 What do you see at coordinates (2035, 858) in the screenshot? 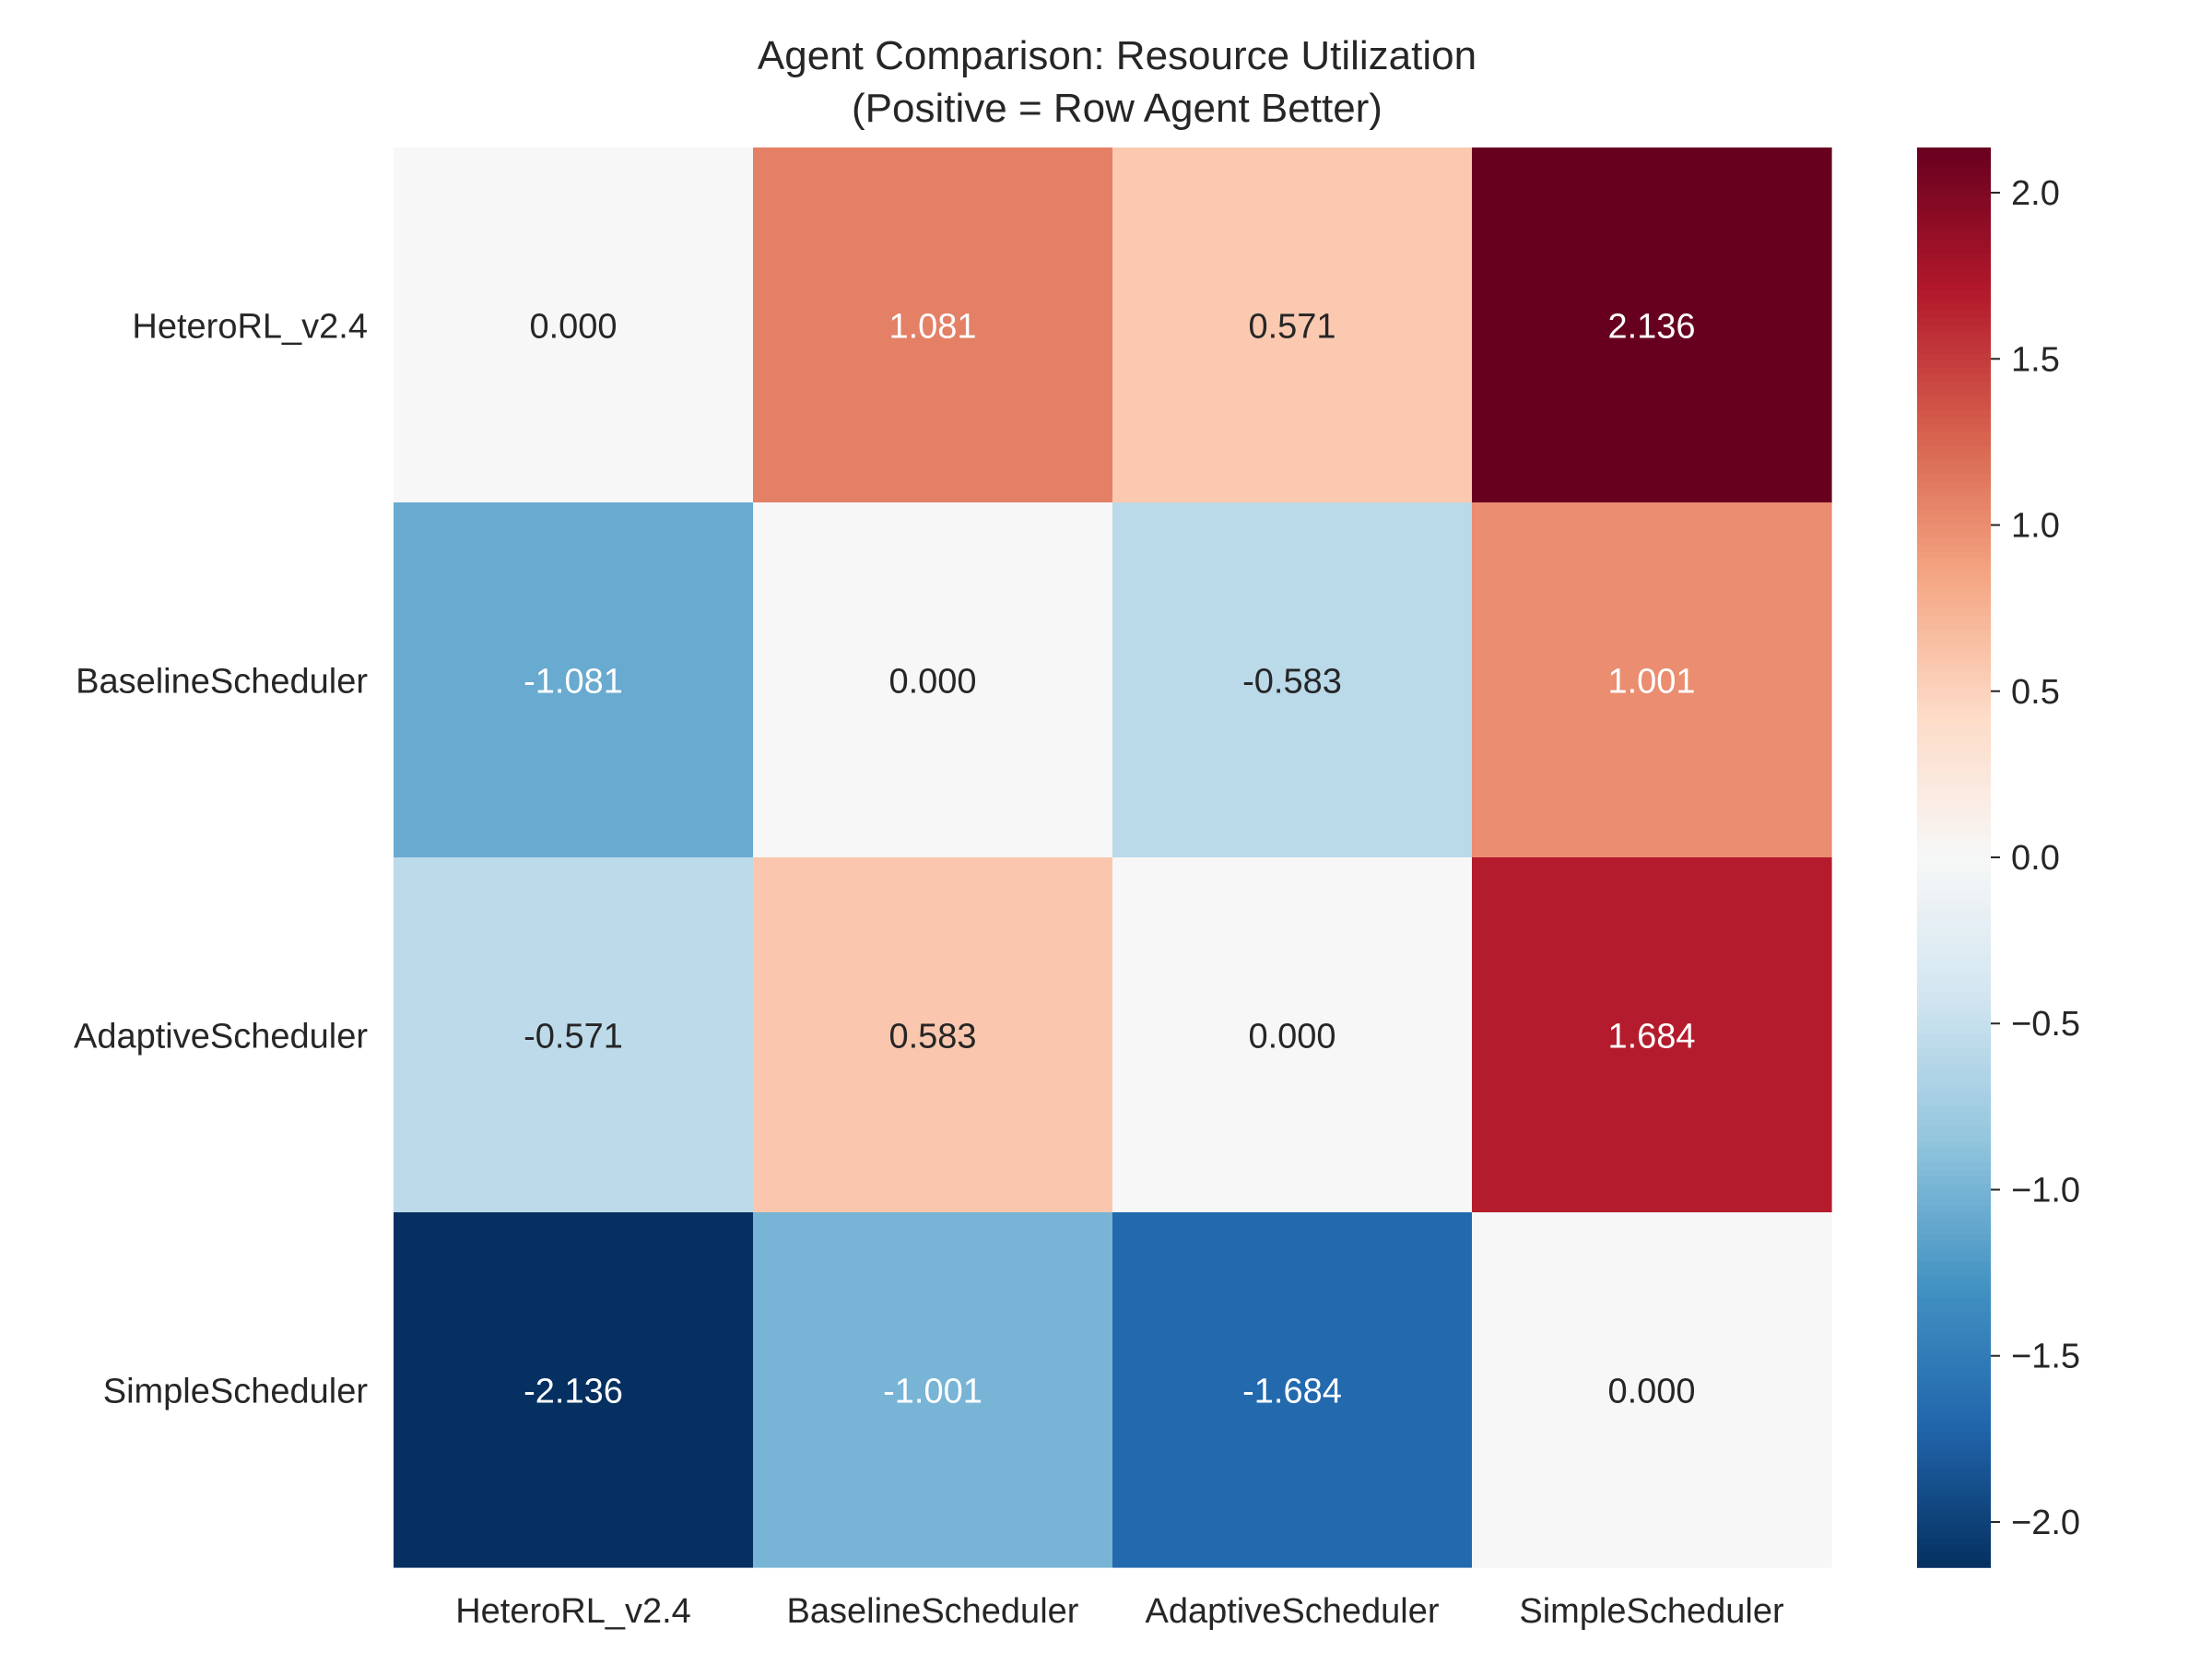
I see `colorbar-tick-label: 0.0` at bounding box center [2035, 858].